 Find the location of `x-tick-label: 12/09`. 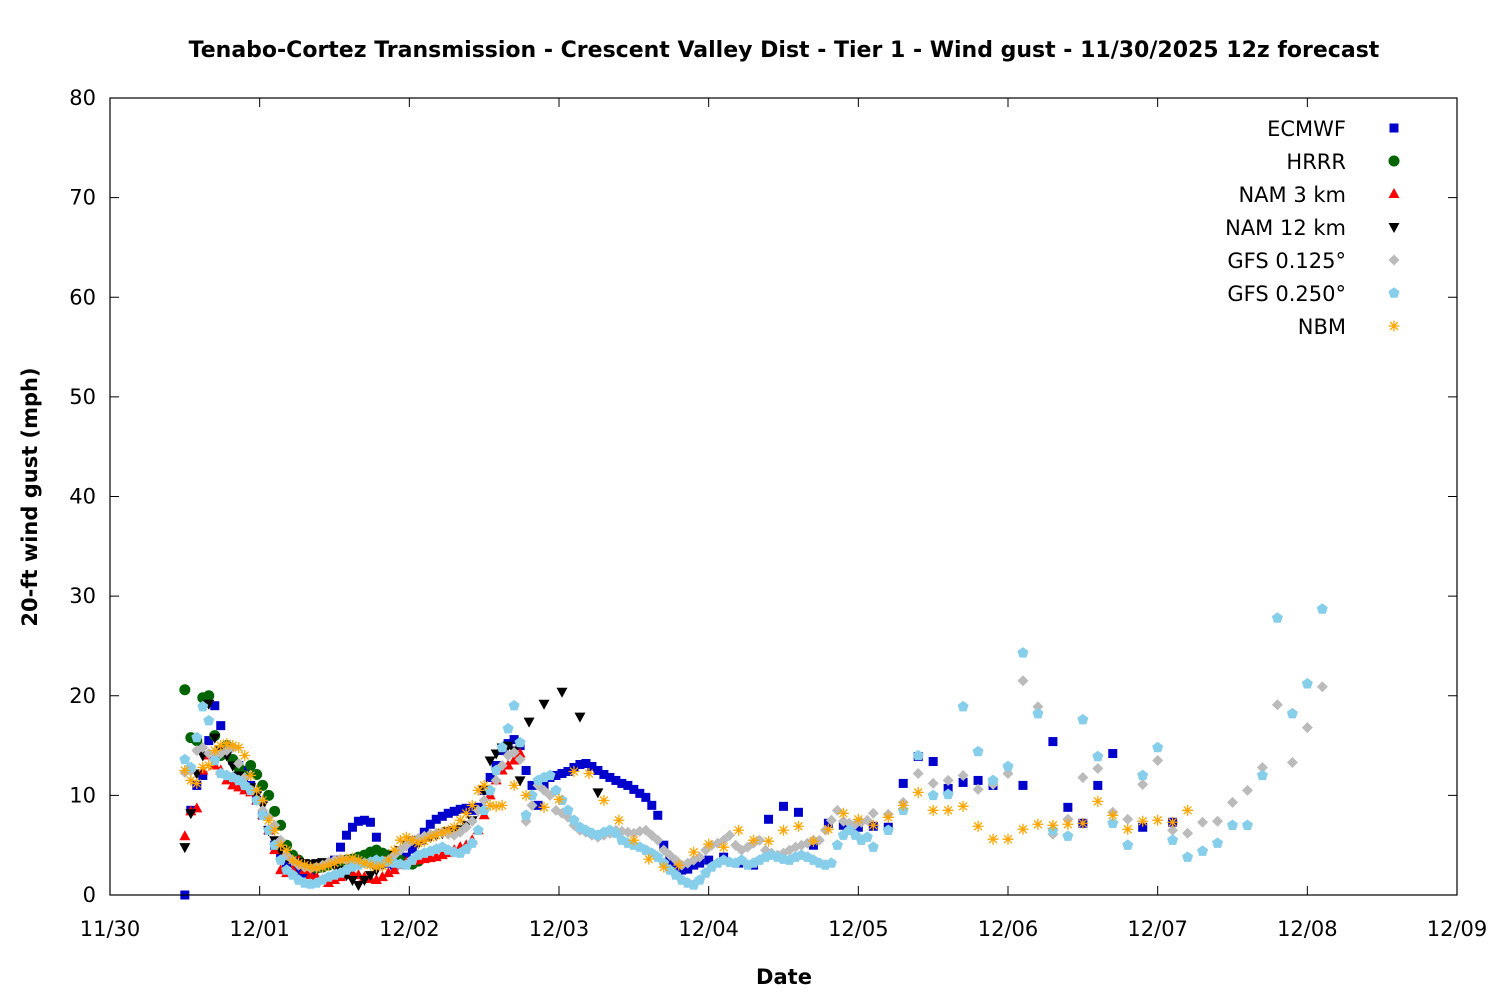

x-tick-label: 12/09 is located at coordinates (1457, 929).